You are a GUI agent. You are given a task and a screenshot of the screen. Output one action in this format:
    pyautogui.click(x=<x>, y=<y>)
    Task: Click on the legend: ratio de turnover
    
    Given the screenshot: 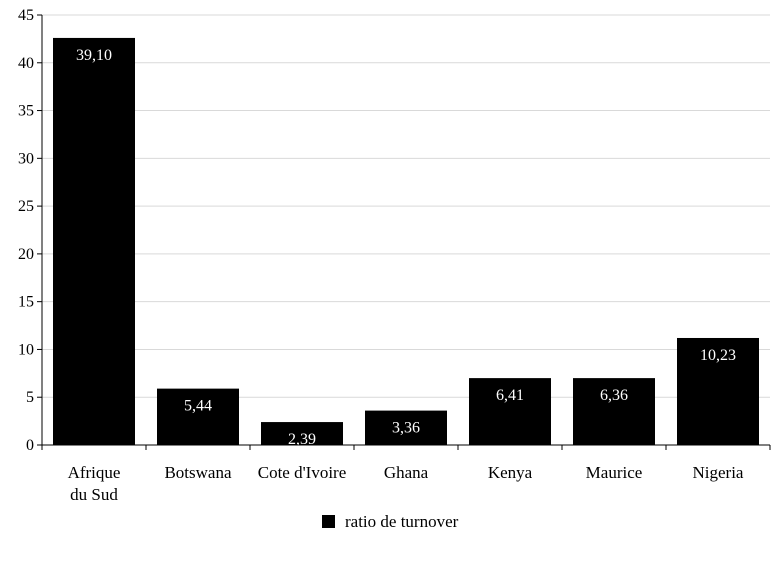 What is the action you would take?
    pyautogui.click(x=390, y=521)
    